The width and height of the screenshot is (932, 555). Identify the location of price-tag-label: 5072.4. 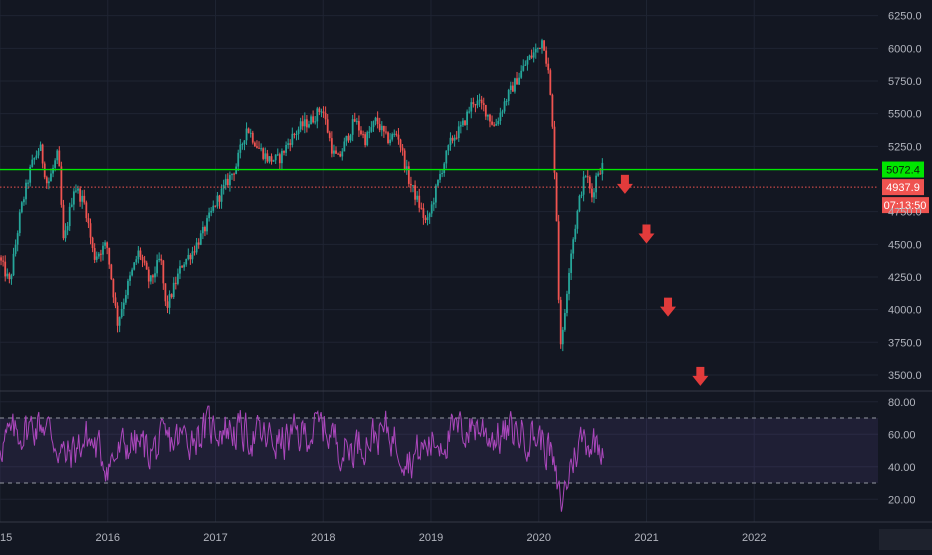
(903, 171).